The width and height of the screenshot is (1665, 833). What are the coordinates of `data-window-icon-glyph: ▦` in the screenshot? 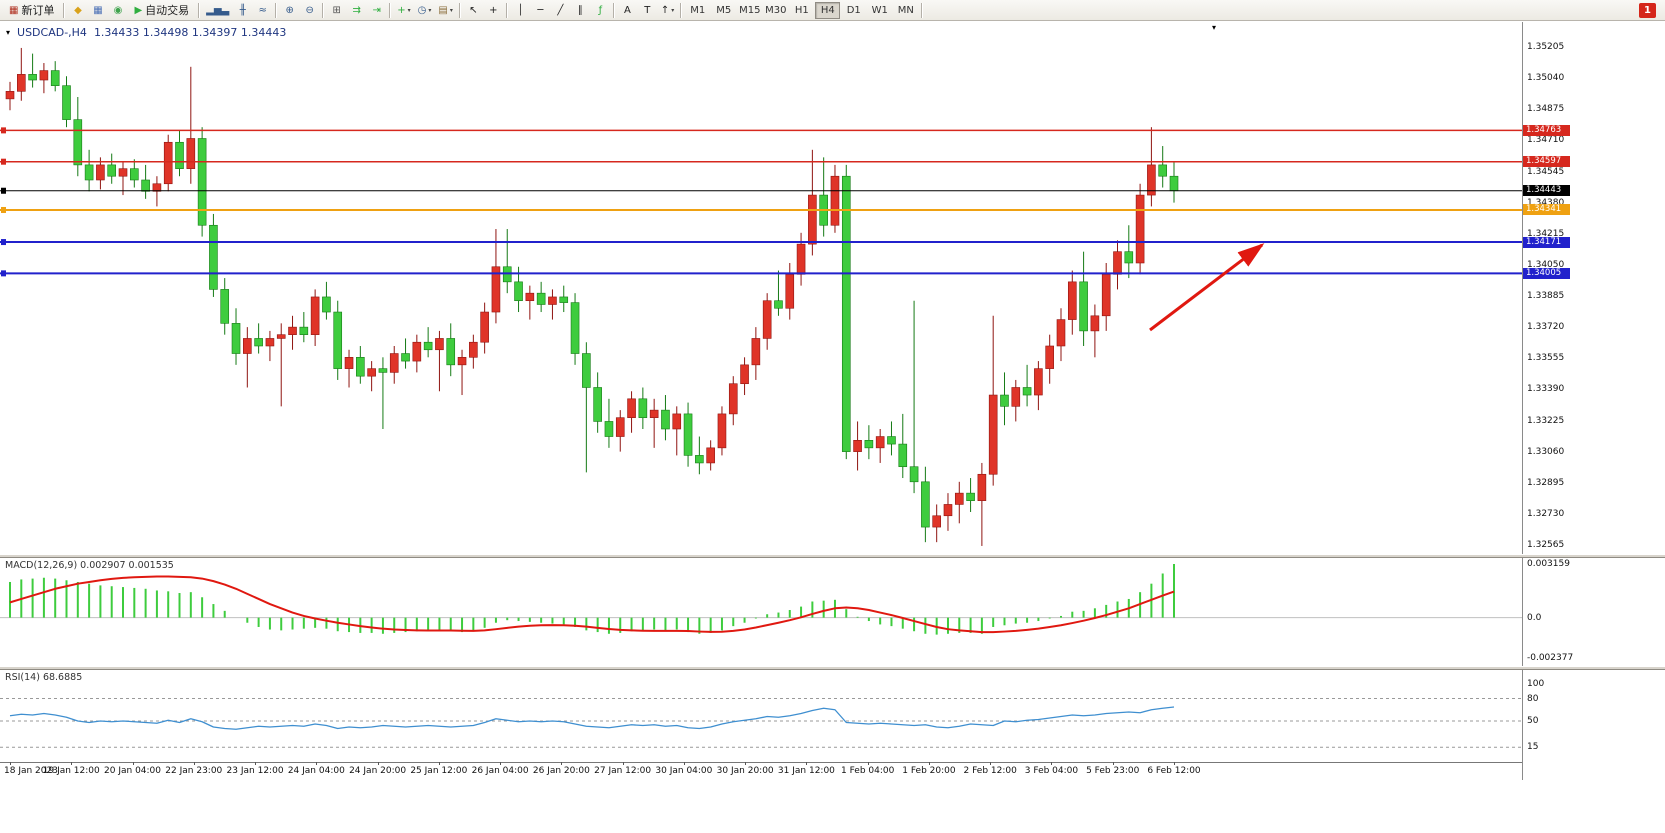 It's located at (98, 10).